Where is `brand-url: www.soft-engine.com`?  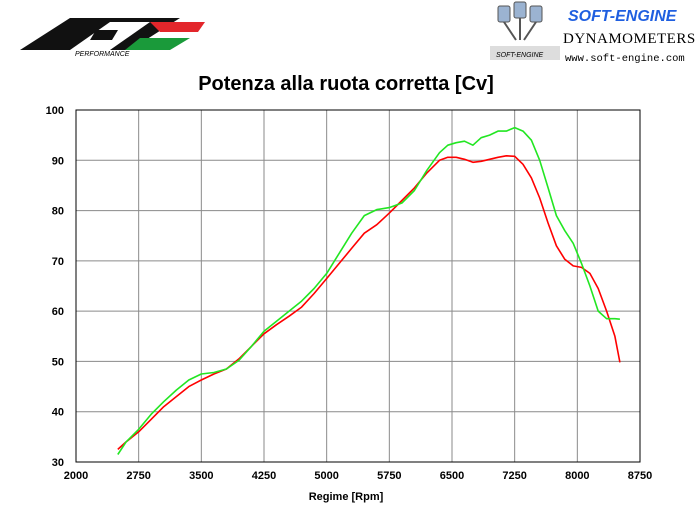
brand-url: www.soft-engine.com is located at coordinates (625, 59).